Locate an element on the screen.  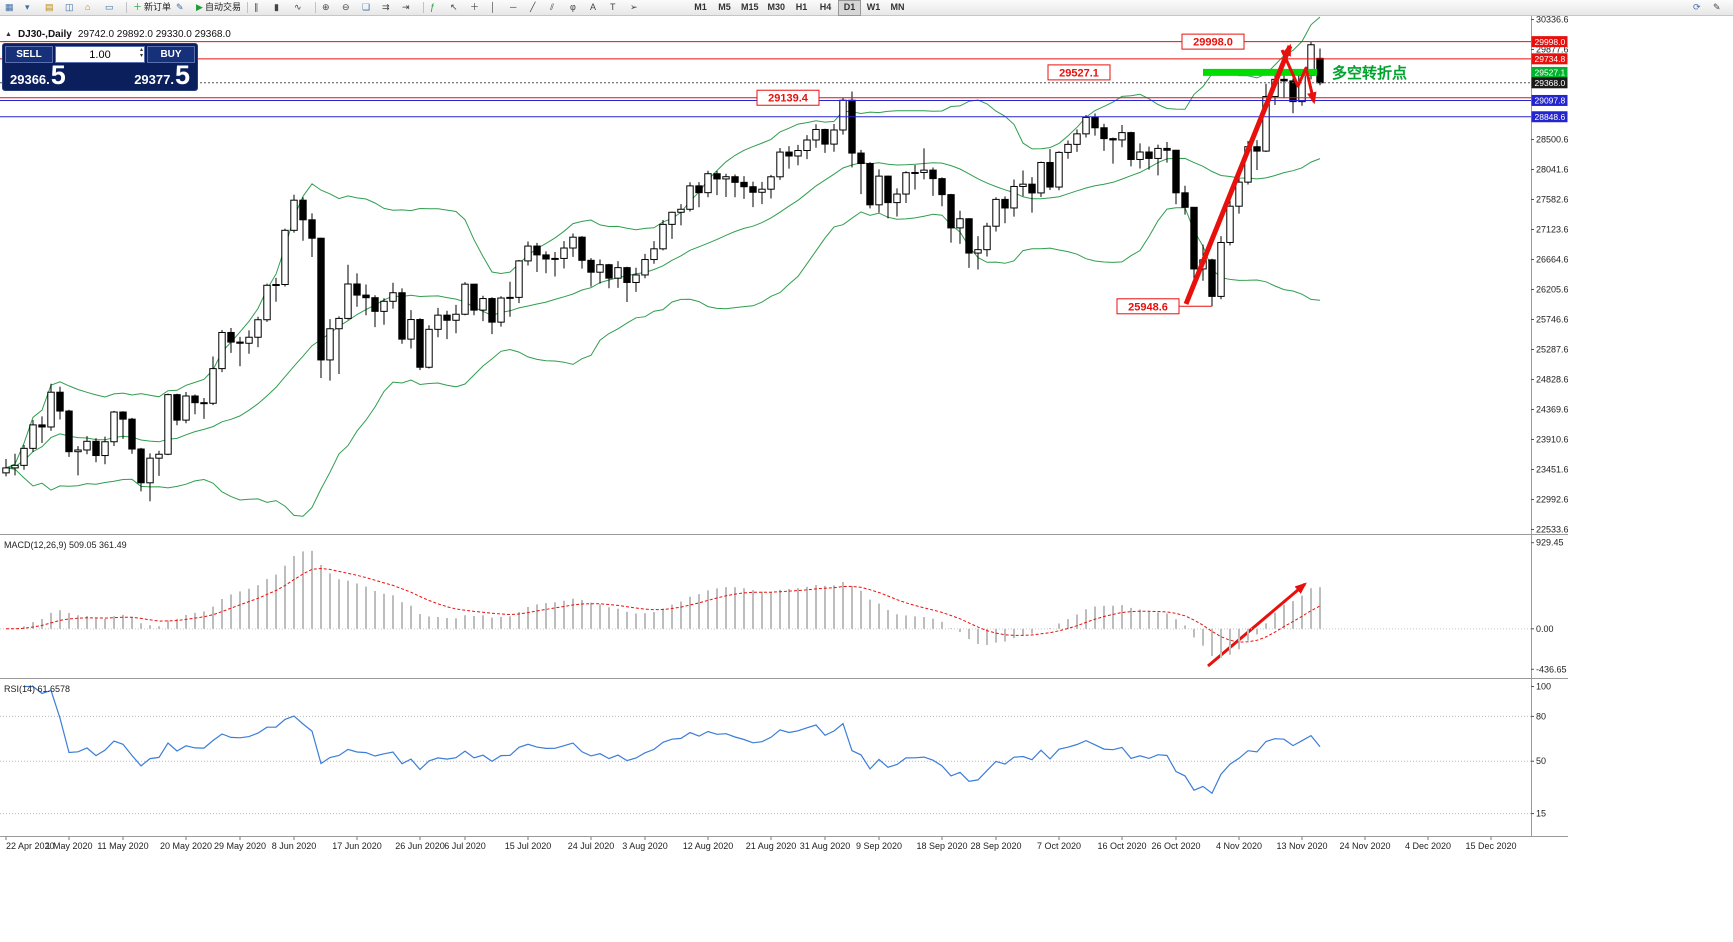
macd-axis-label: 0.00 is located at coordinates (1545, 629).